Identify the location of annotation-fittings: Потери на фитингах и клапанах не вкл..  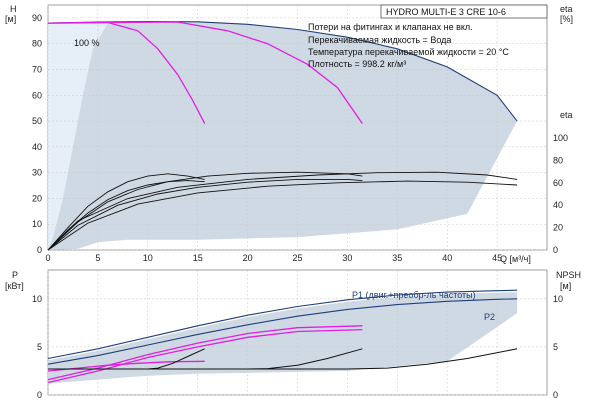
(390, 27).